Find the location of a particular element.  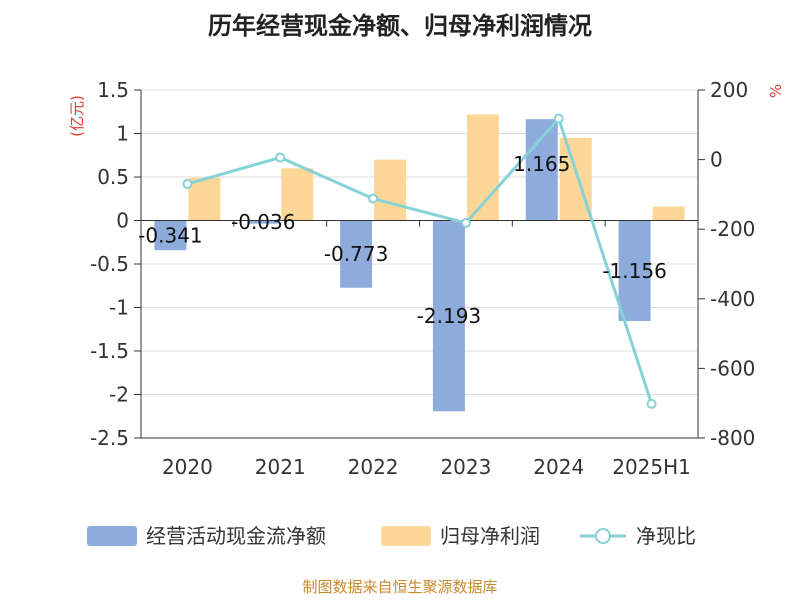

left-axis-unit: (亿元) is located at coordinates (77, 116).